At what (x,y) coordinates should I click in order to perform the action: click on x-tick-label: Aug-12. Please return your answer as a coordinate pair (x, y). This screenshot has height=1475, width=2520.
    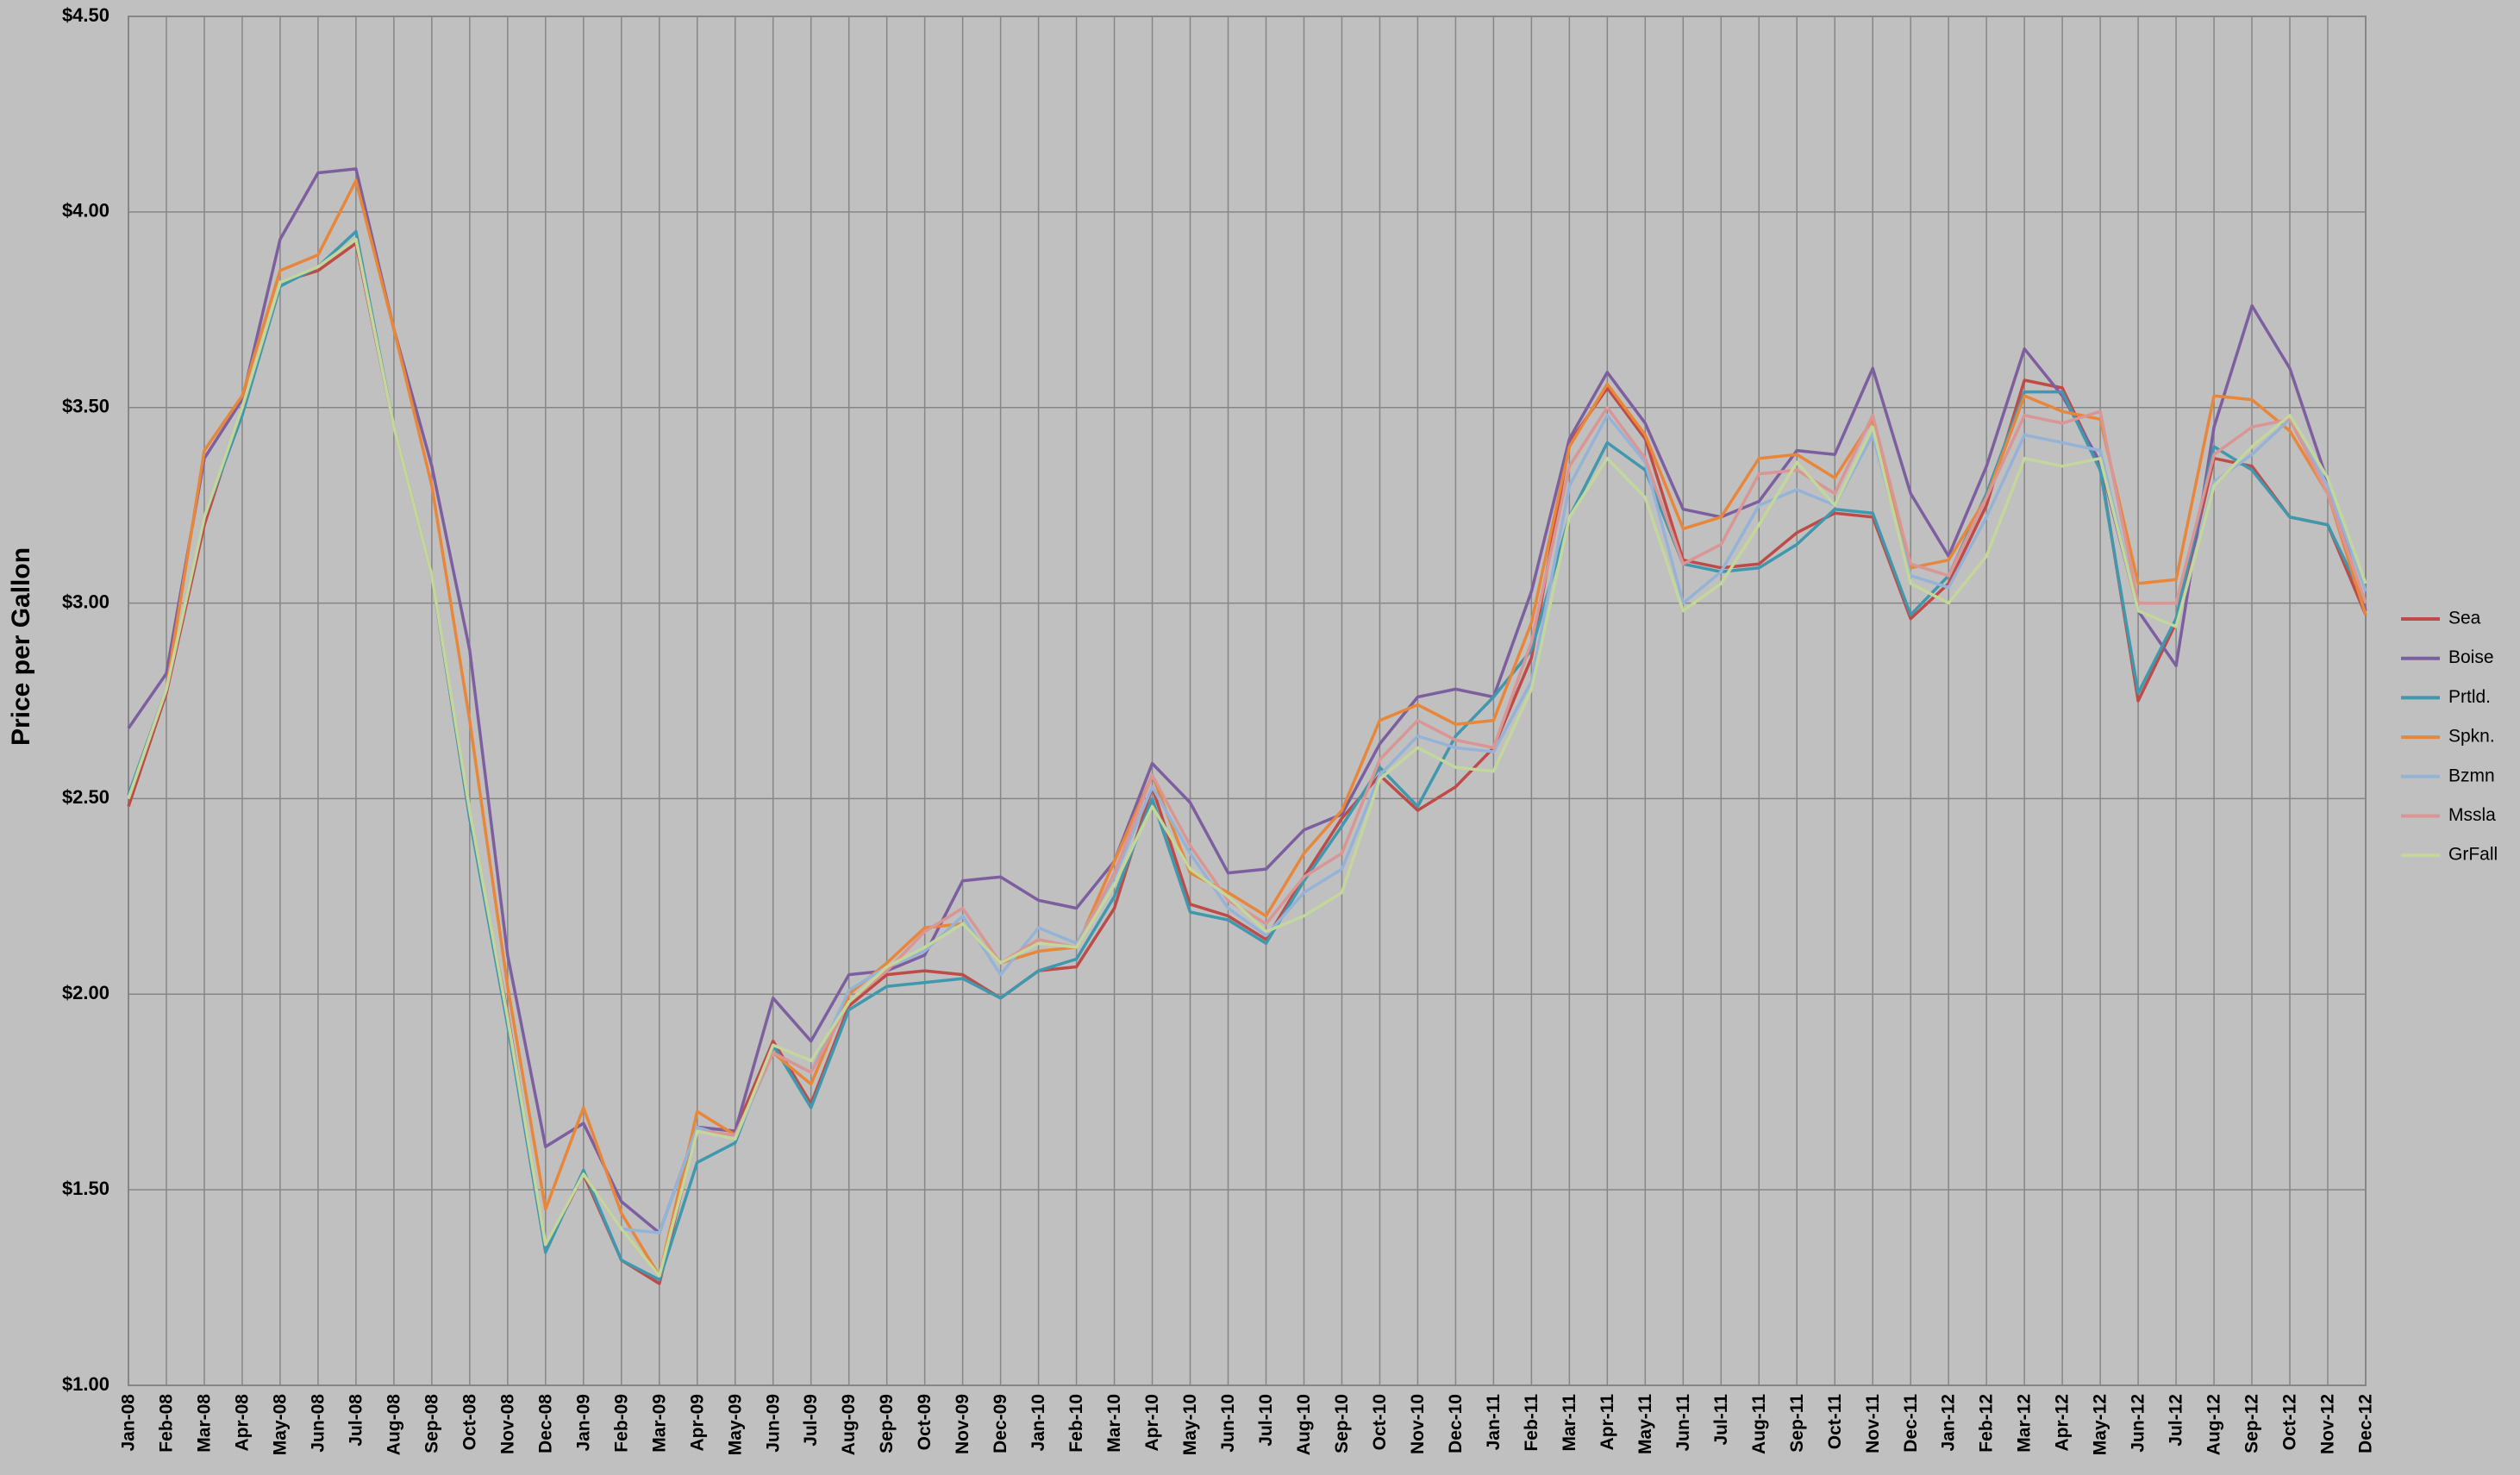
    Looking at the image, I should click on (2214, 1424).